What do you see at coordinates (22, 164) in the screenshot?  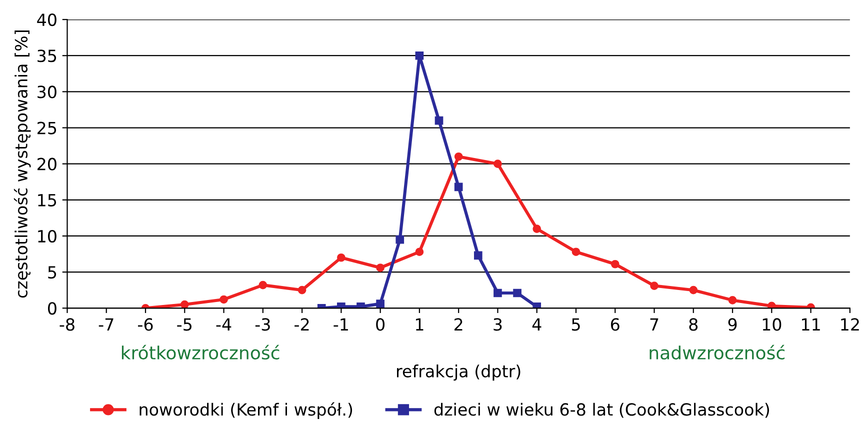 I see `y-axis-title: częstotliwość występowania [%]` at bounding box center [22, 164].